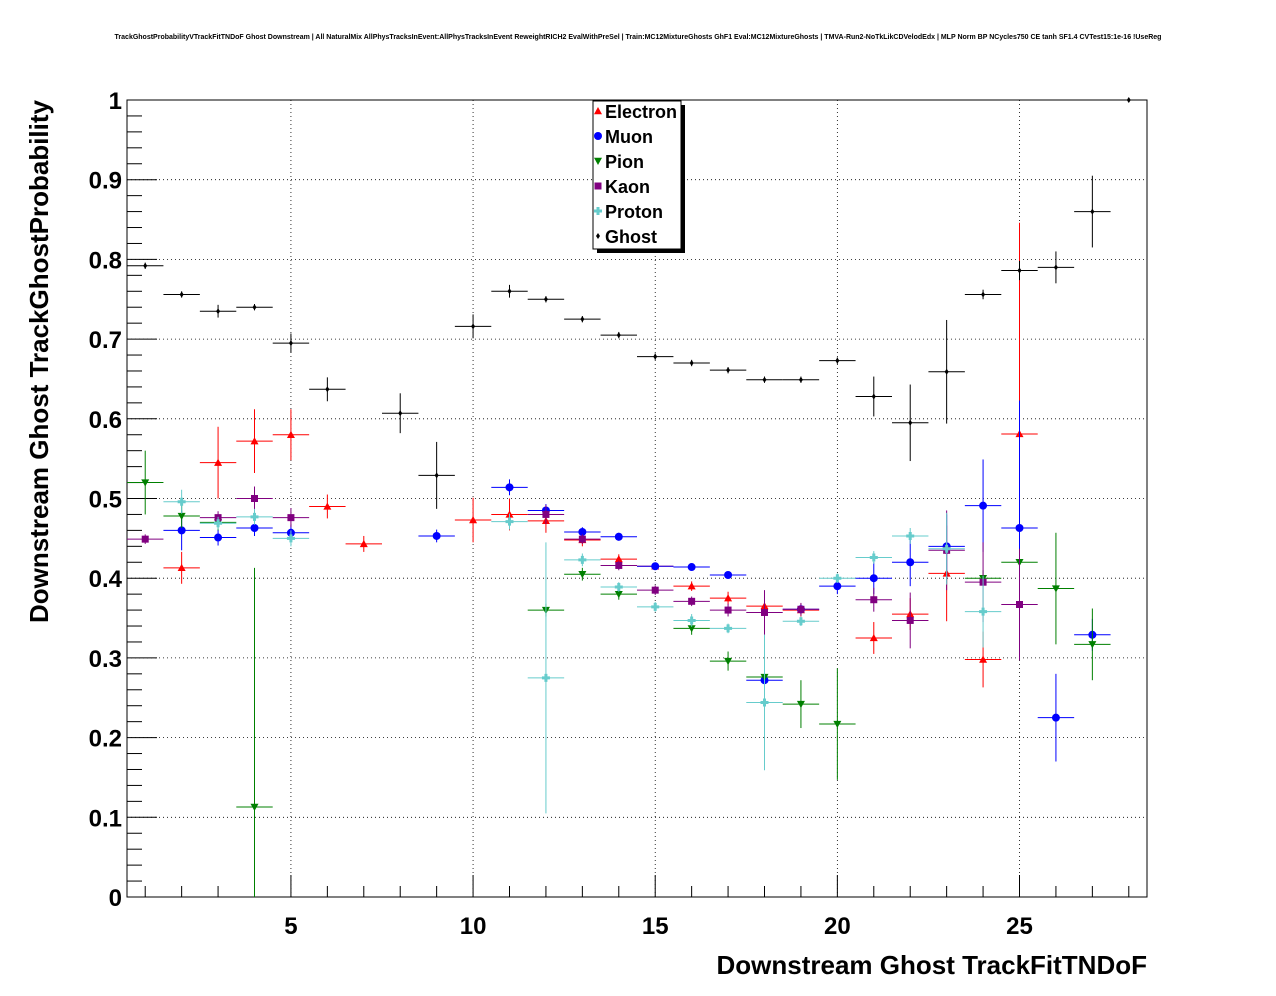 This screenshot has width=1276, height=996. Describe the element at coordinates (290, 926) in the screenshot. I see `x-tick-label: 5` at that location.